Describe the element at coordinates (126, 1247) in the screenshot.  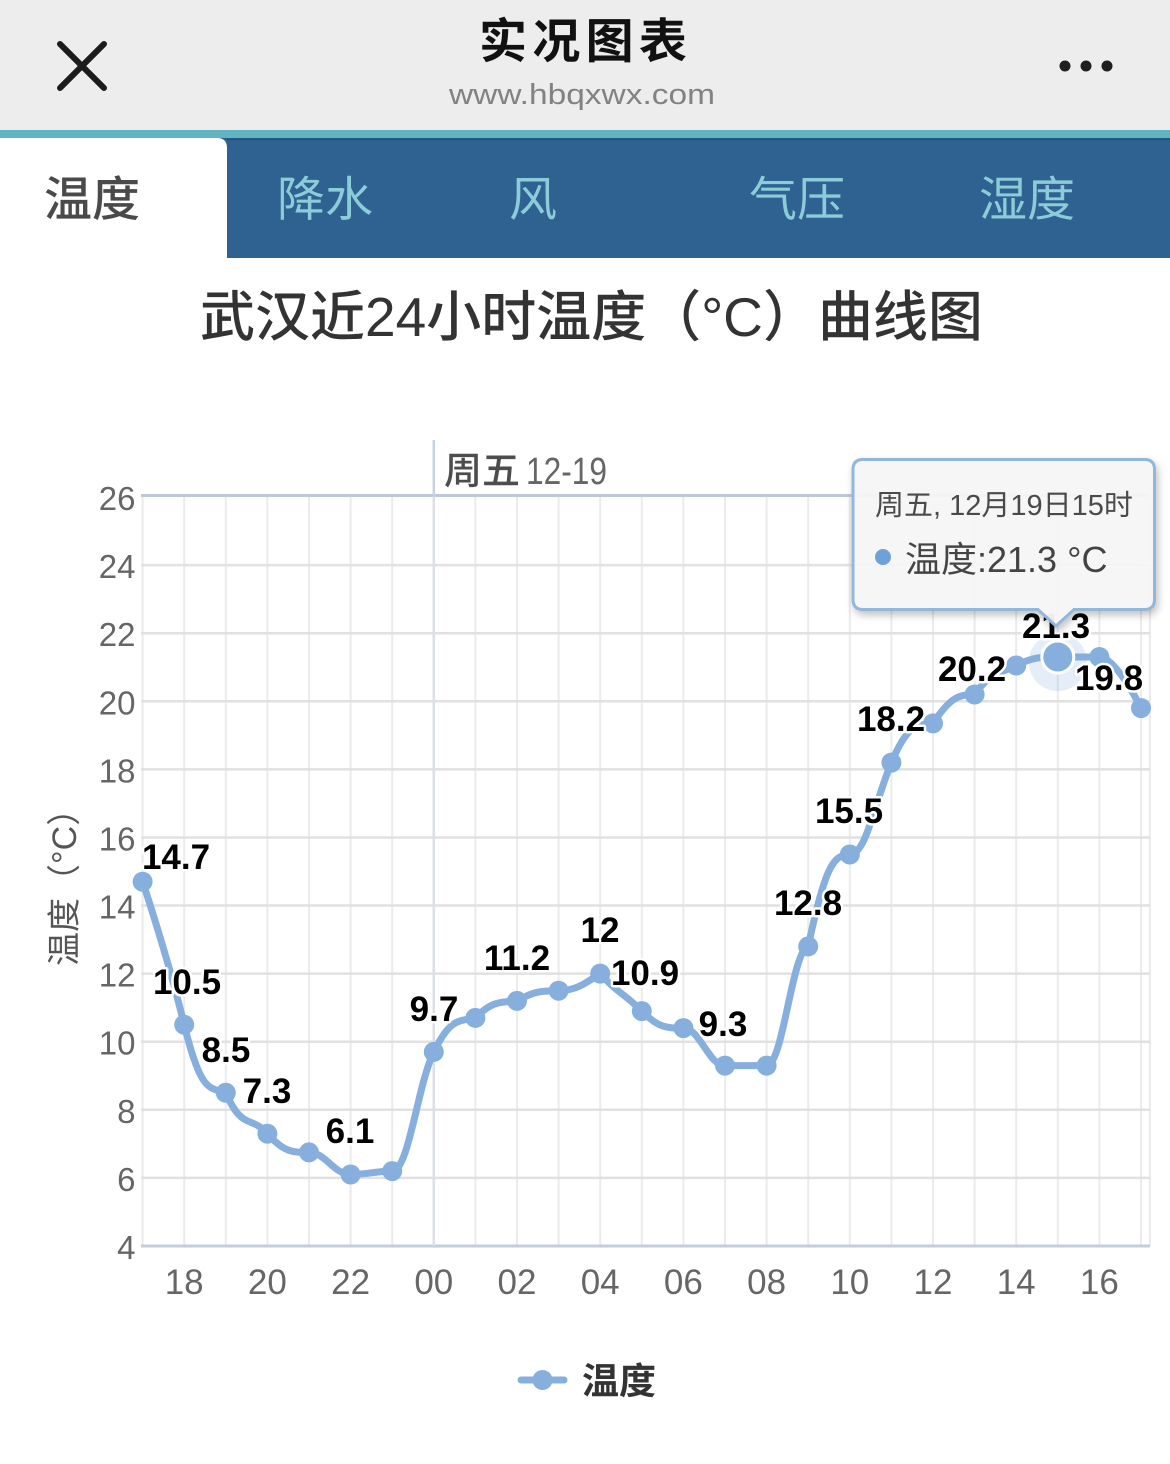
I see `svg-text: 4` at that location.